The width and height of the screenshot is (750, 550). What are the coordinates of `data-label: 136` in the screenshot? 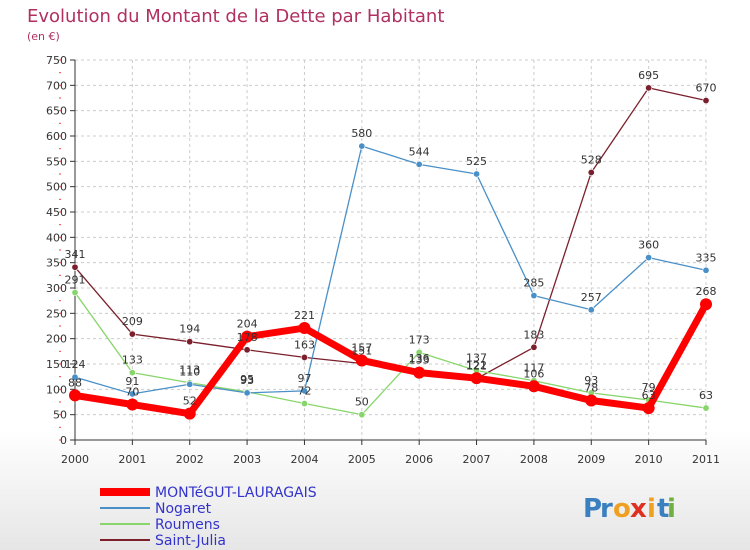 It's located at (419, 358).